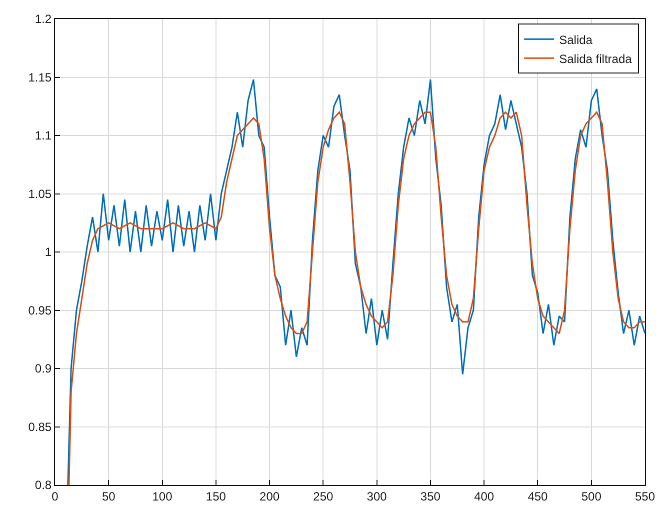  What do you see at coordinates (109, 496) in the screenshot?
I see `x-tick-label: 50` at bounding box center [109, 496].